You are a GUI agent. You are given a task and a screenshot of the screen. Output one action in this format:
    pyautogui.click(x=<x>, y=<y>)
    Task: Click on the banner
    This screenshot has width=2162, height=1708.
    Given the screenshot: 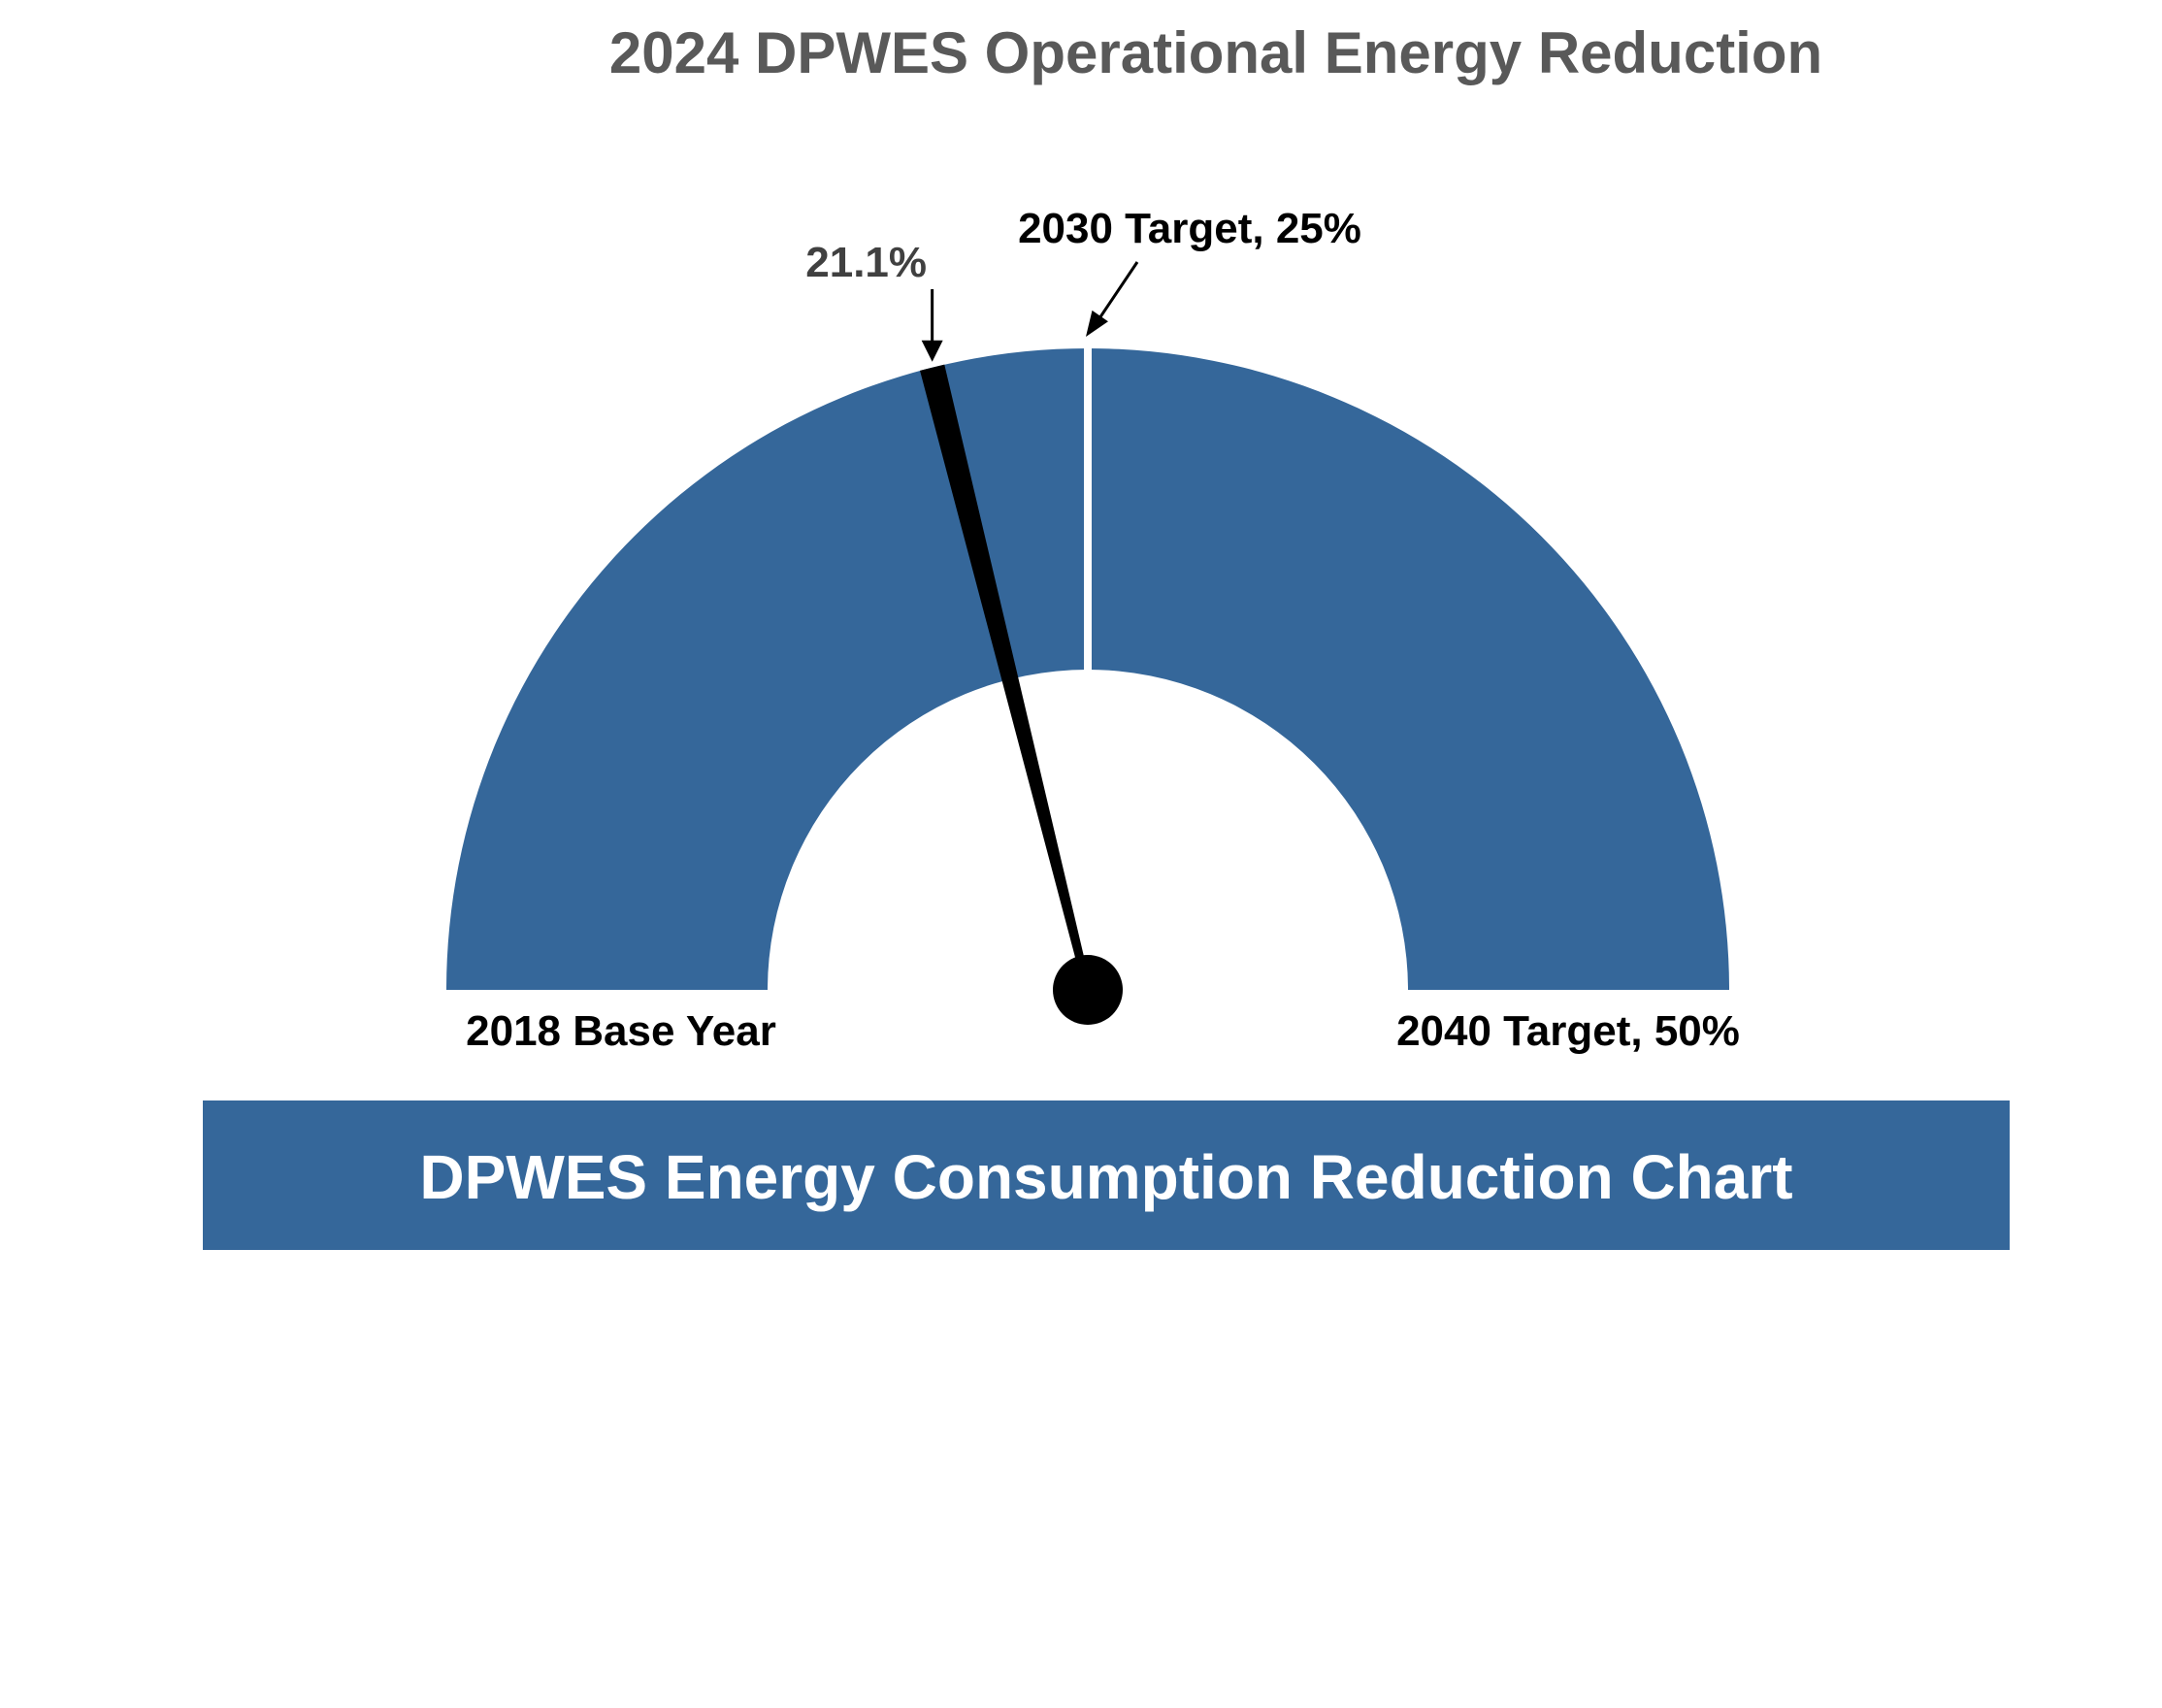 What is the action you would take?
    pyautogui.click(x=1106, y=1175)
    